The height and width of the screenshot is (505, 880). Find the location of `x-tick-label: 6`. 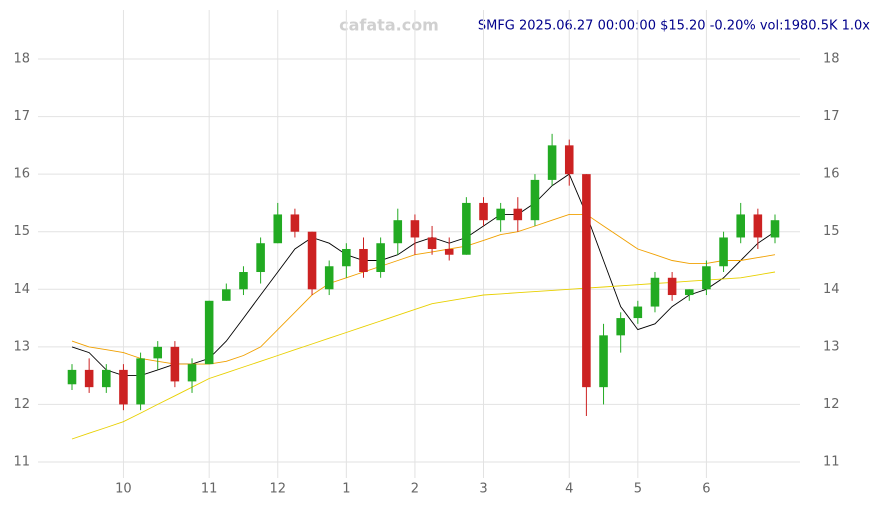

x-tick-label: 6 is located at coordinates (706, 489).